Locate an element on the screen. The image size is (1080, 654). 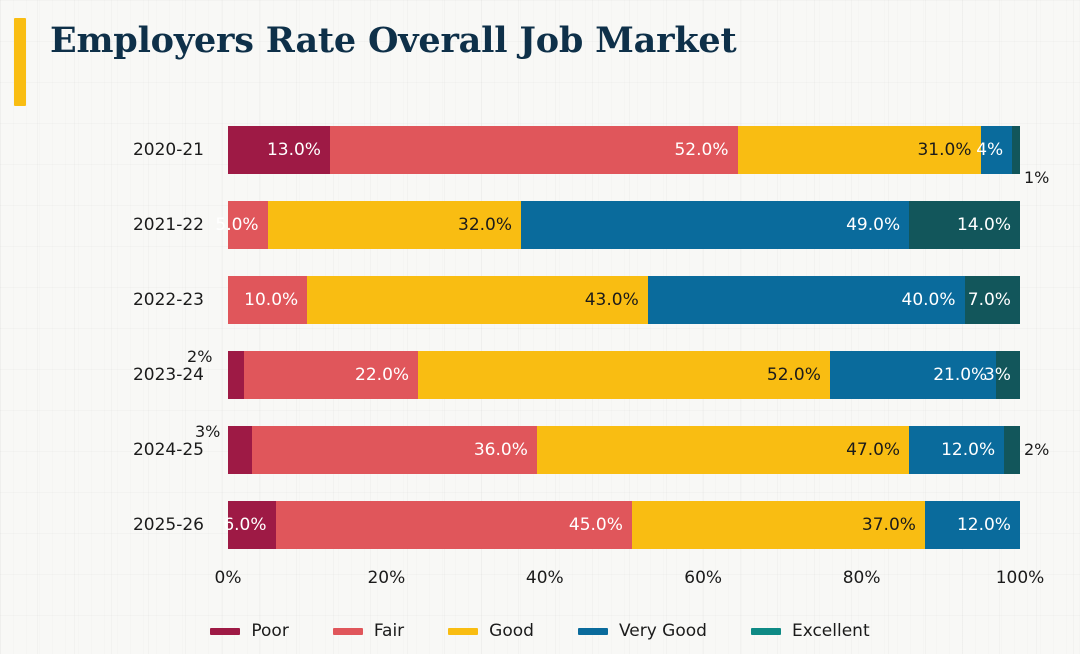
legend-item: Good is located at coordinates (491, 631).